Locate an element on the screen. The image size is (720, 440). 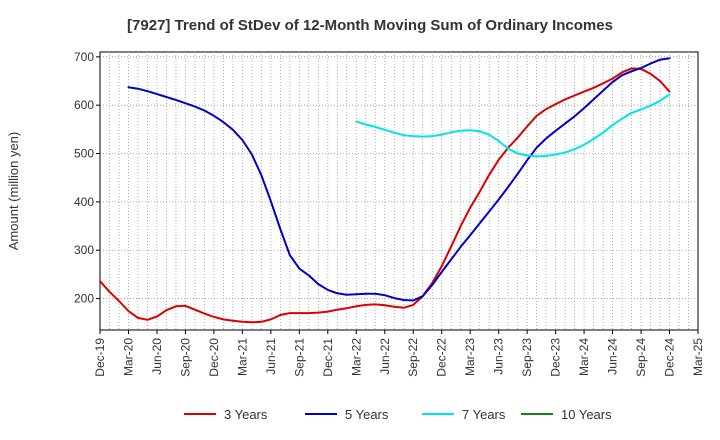
x-tick-label: Mar-21 is located at coordinates (242, 357).